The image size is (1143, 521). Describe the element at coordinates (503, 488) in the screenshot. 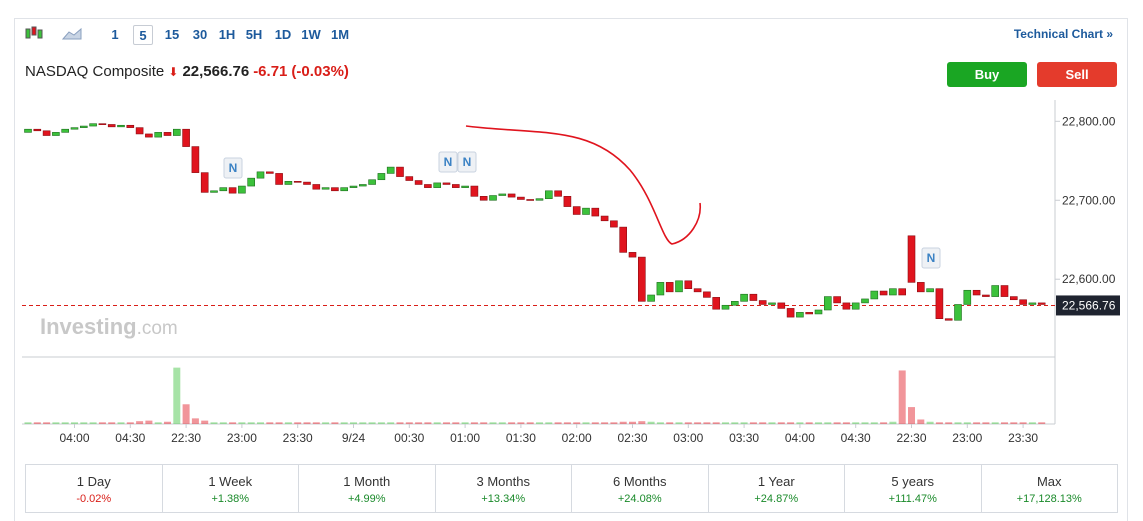

I see `performance-cell: 3 Months +13.34%` at that location.